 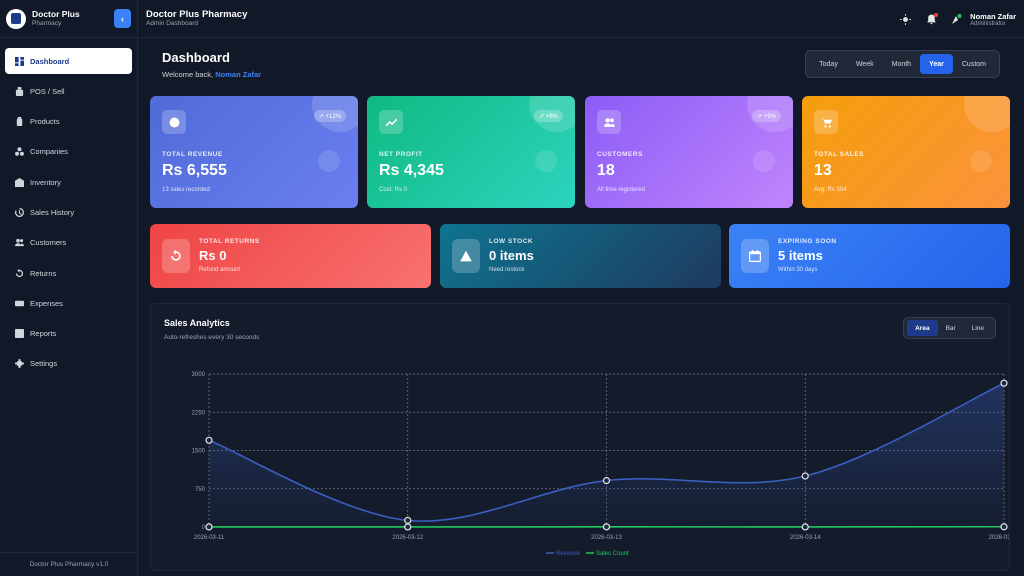 What do you see at coordinates (800, 255) in the screenshot?
I see `stat-value: 5 items` at bounding box center [800, 255].